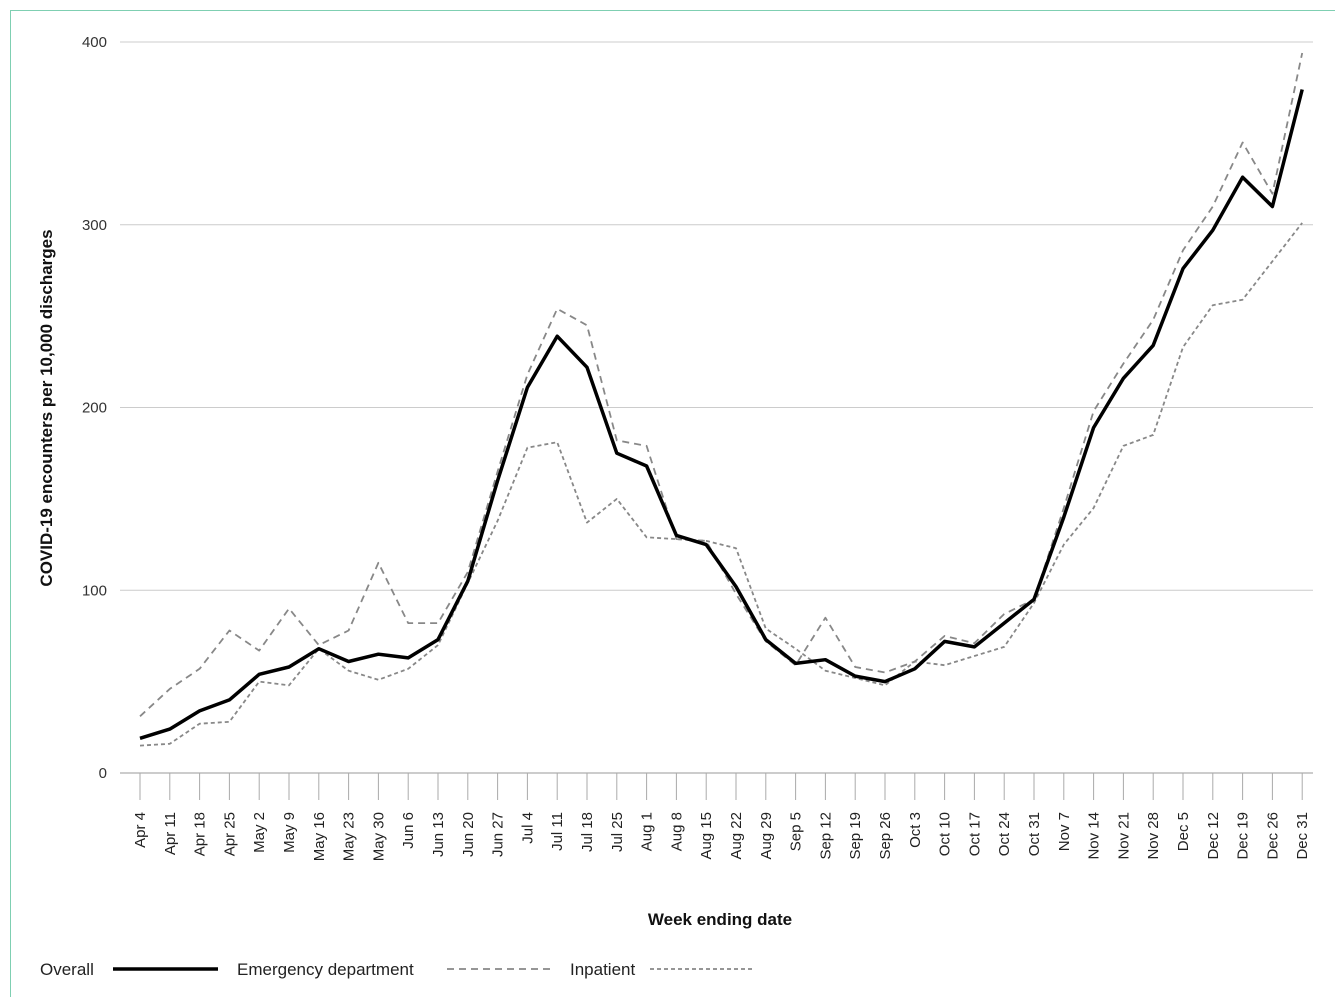 Image resolution: width=1335 pixels, height=997 pixels. I want to click on x-tick-label: Jul 11, so click(557, 831).